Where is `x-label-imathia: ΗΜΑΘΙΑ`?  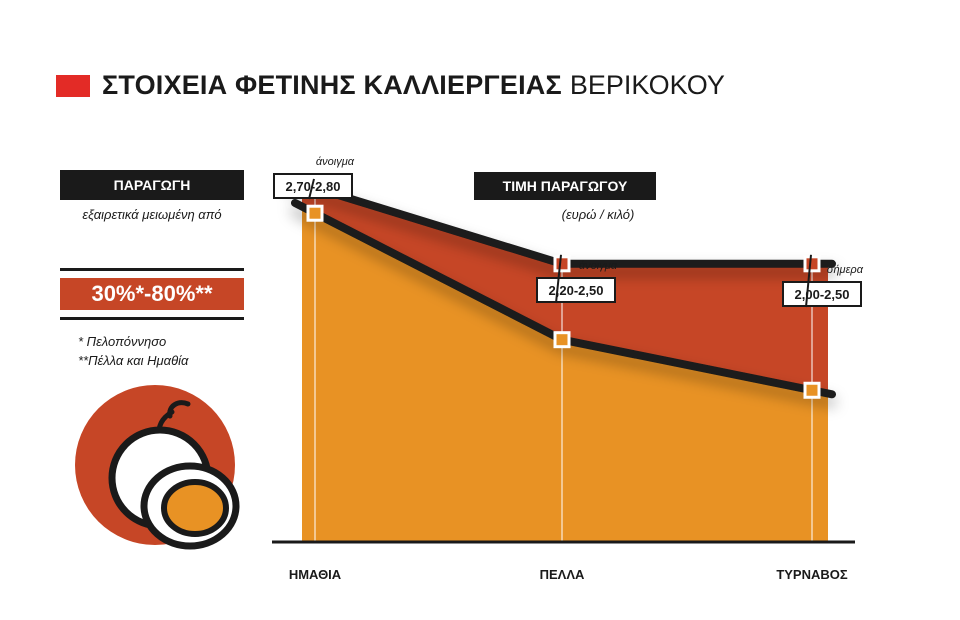 x-label-imathia: ΗΜΑΘΙΑ is located at coordinates (315, 574).